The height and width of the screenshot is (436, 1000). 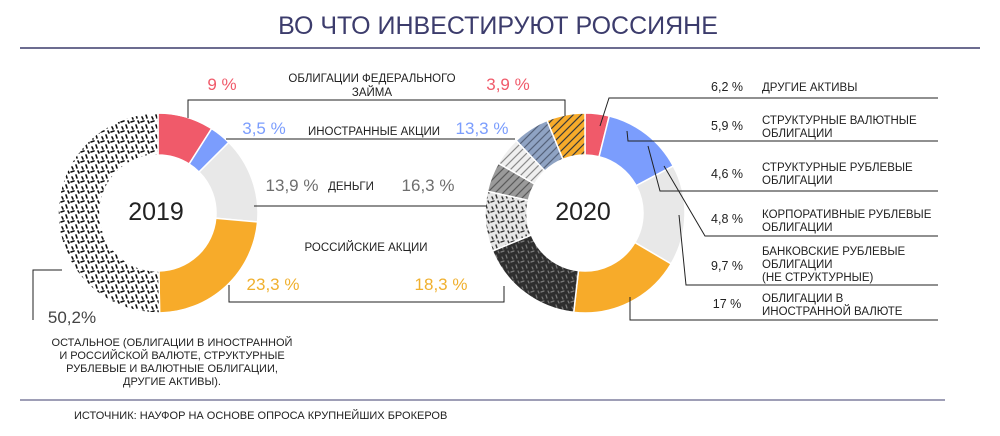 What do you see at coordinates (221, 84) in the screenshot?
I see `value-2019-ofz: 9 %` at bounding box center [221, 84].